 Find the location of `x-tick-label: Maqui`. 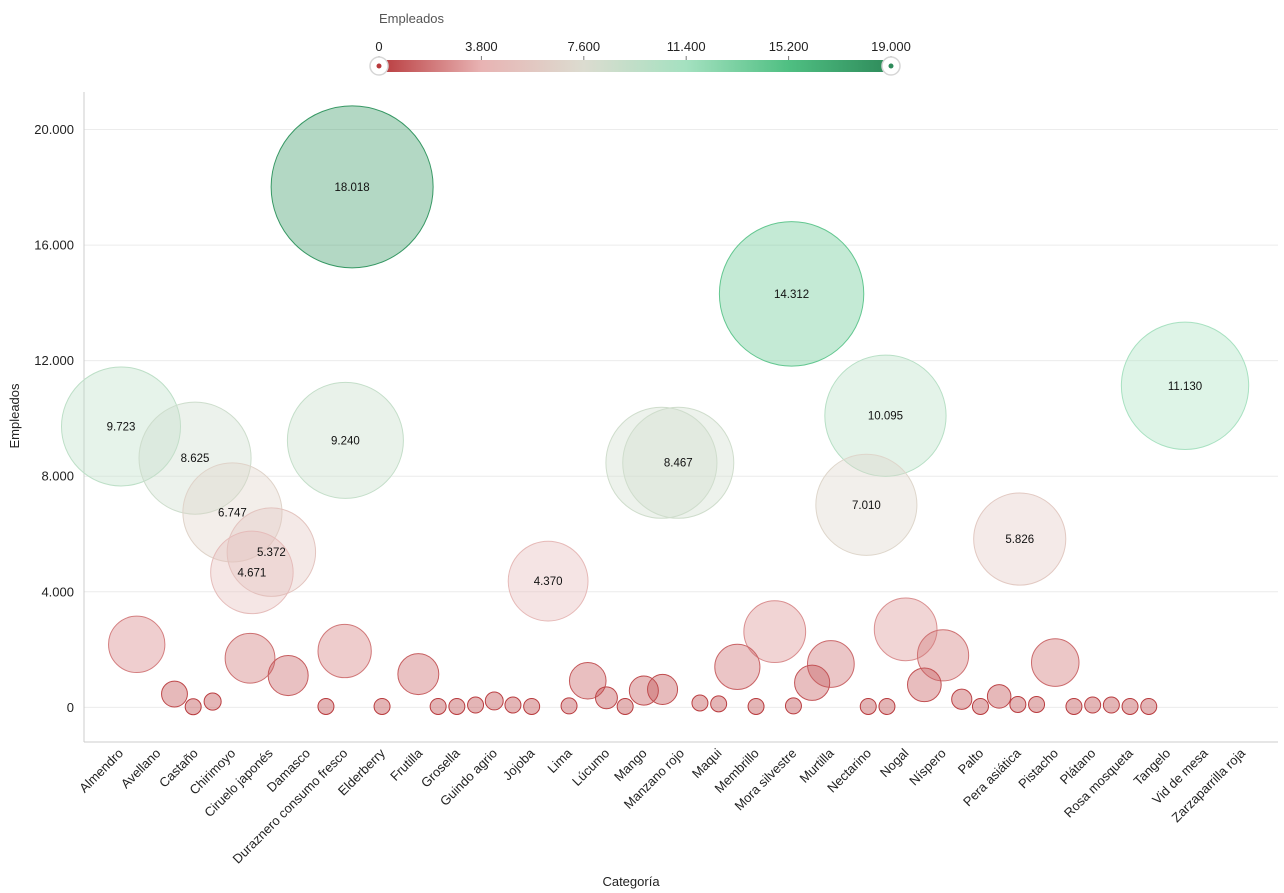

x-tick-label: Maqui is located at coordinates (707, 763).